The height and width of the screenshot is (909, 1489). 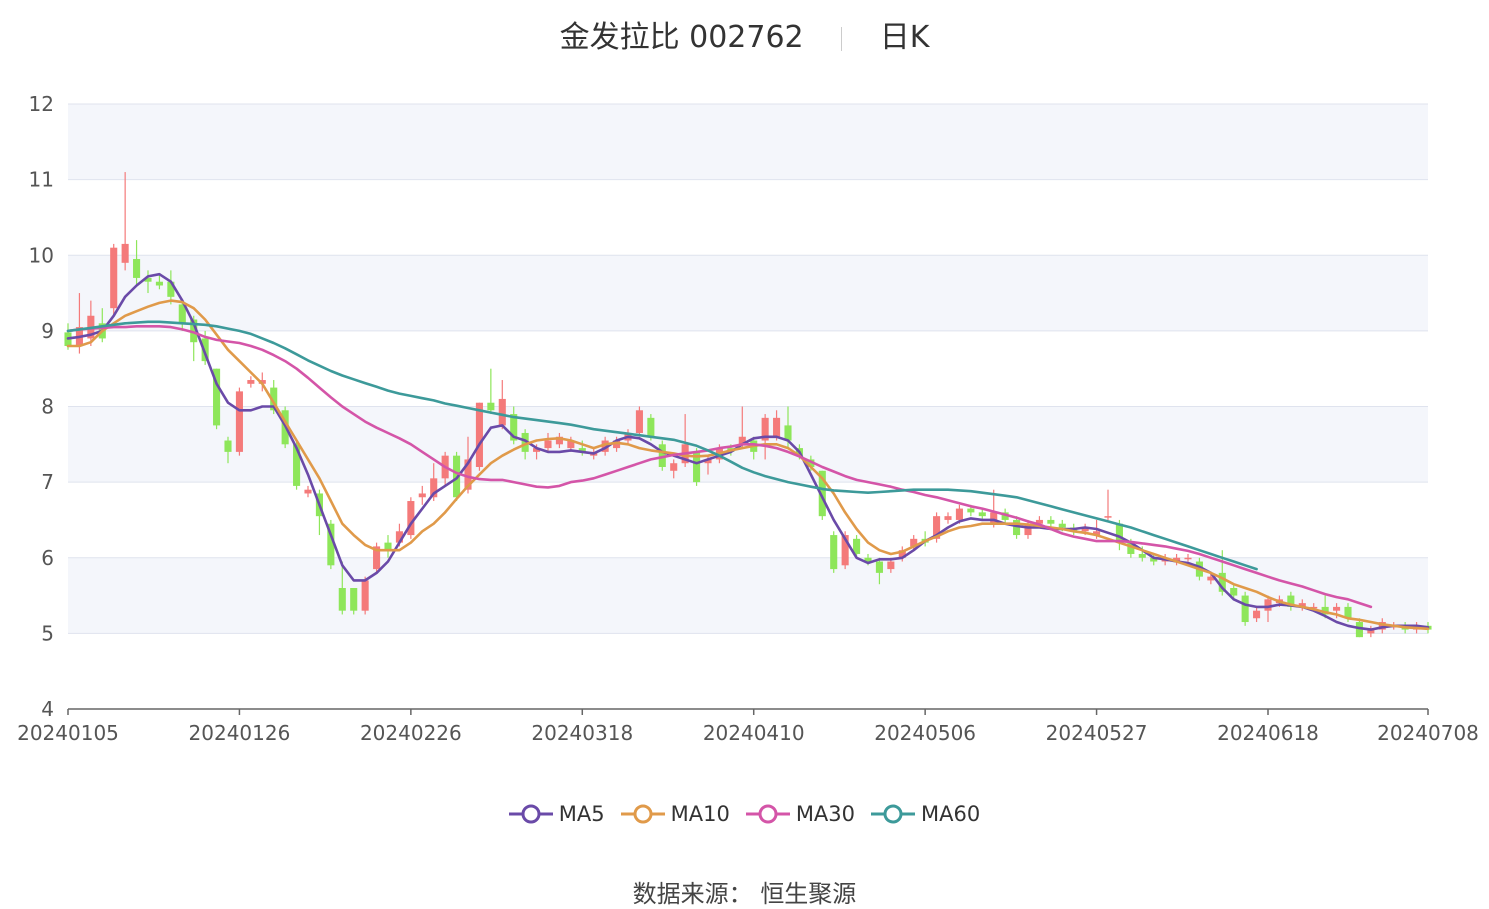 I want to click on x-tick-label: 20240506, so click(x=925, y=733).